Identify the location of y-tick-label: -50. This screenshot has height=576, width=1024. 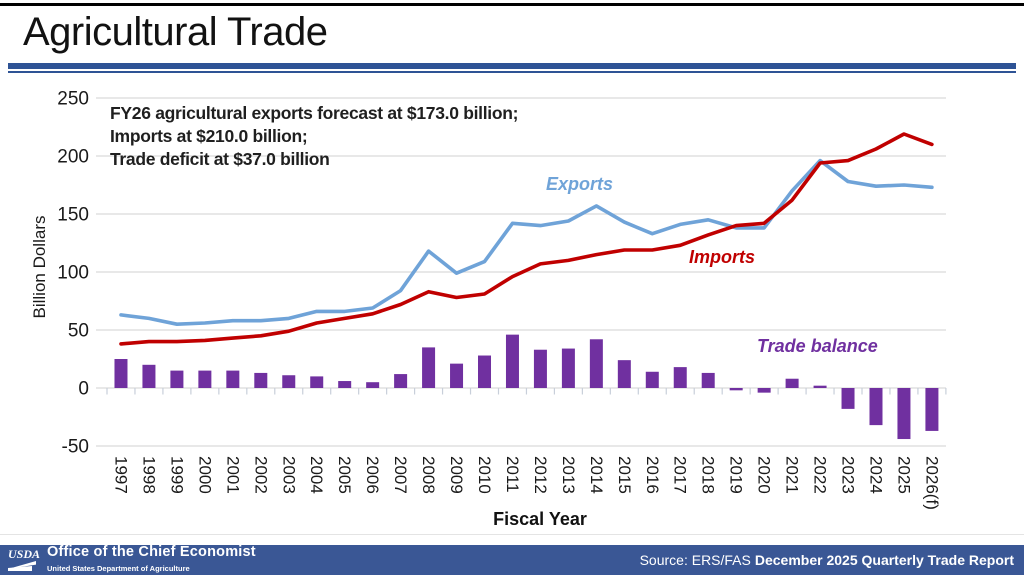
(75, 447).